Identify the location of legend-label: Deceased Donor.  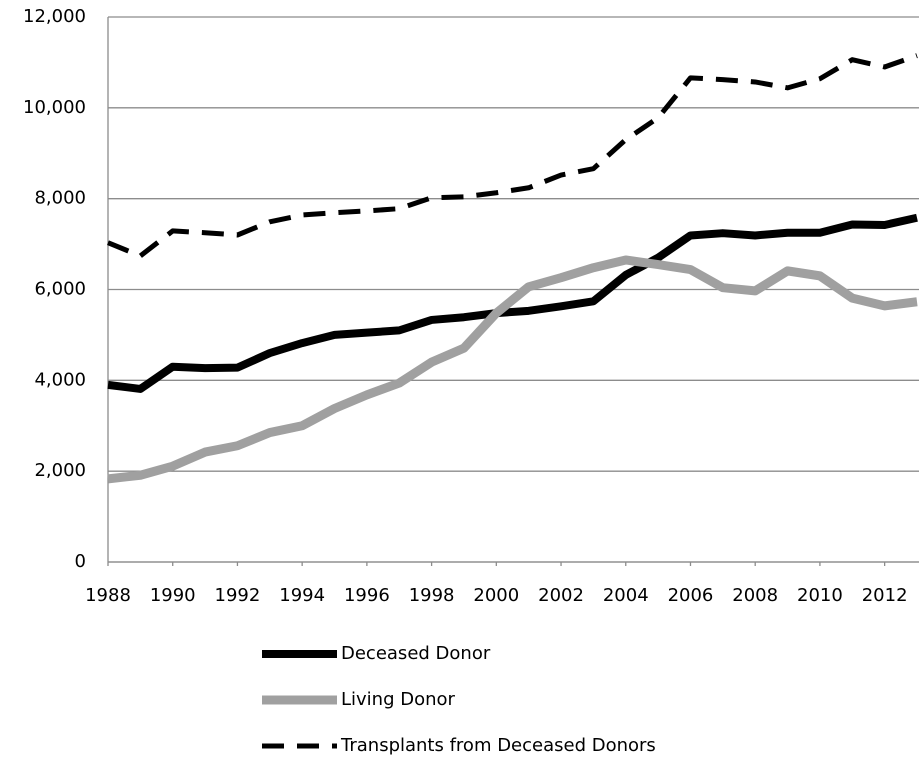
(416, 653).